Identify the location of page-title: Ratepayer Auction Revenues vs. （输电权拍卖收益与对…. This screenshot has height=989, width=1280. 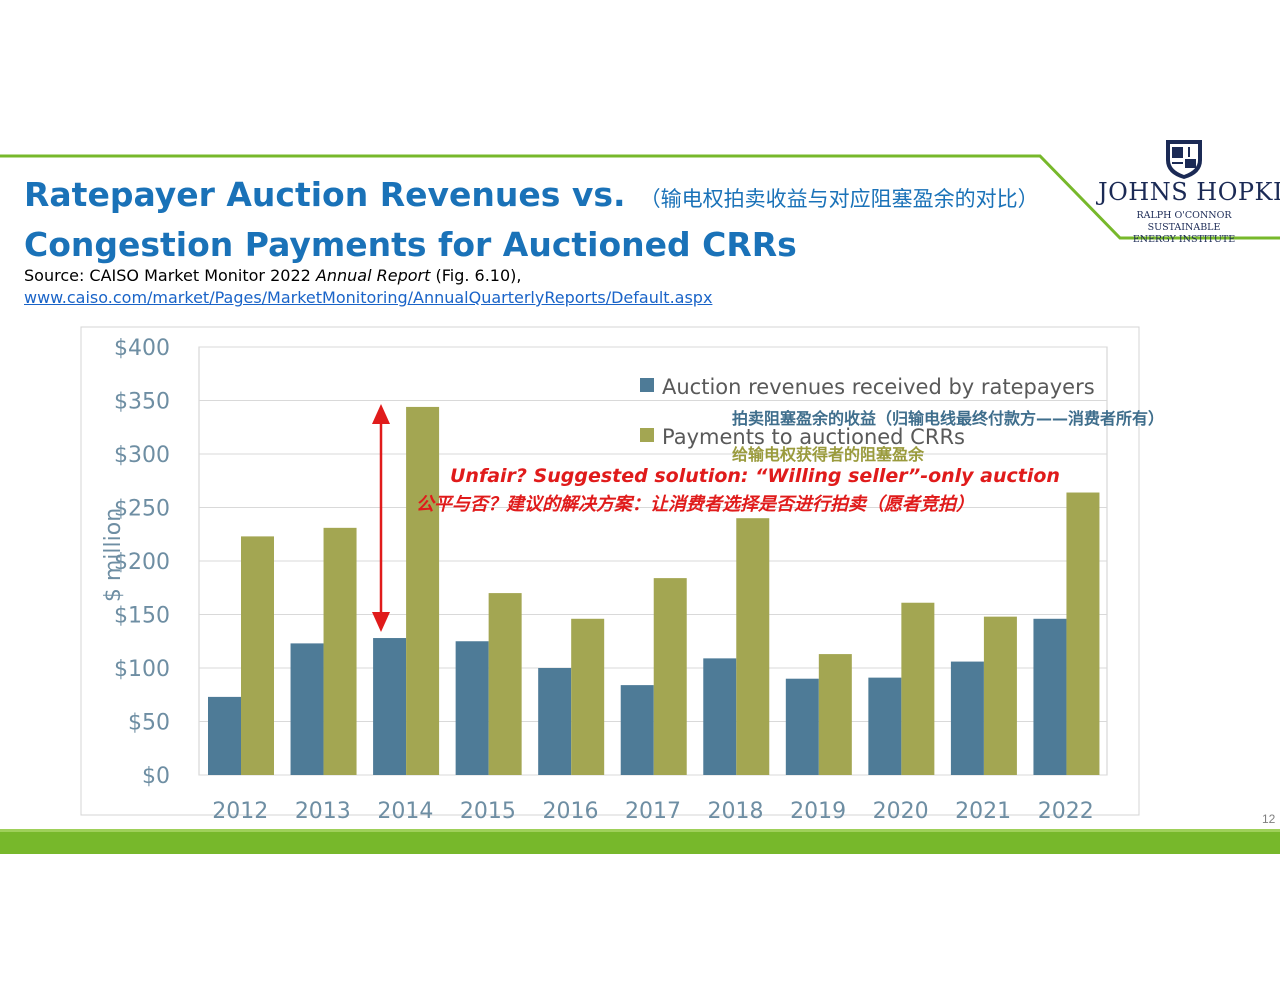
(531, 220).